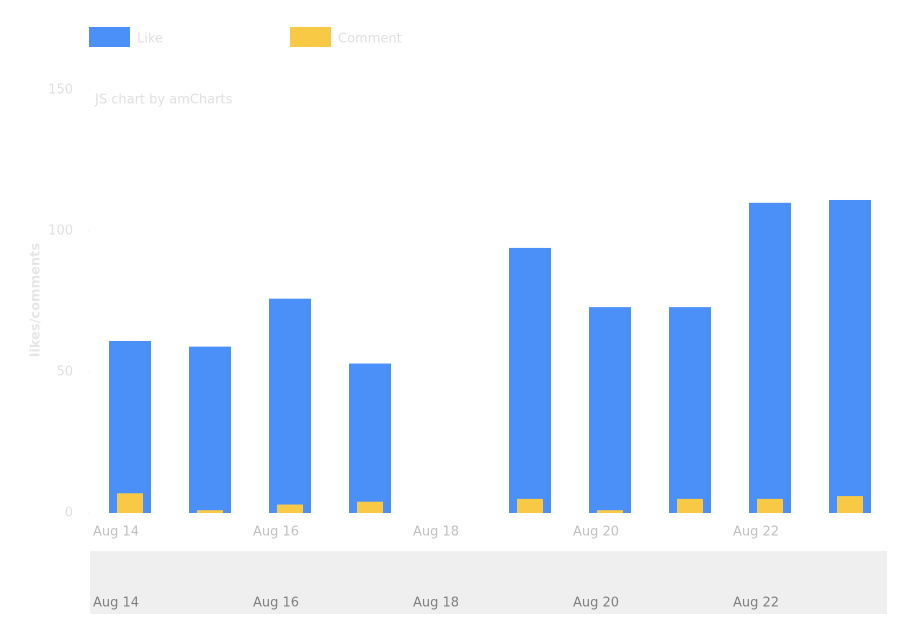  What do you see at coordinates (756, 603) in the screenshot?
I see `scrollbar-label: Aug 22` at bounding box center [756, 603].